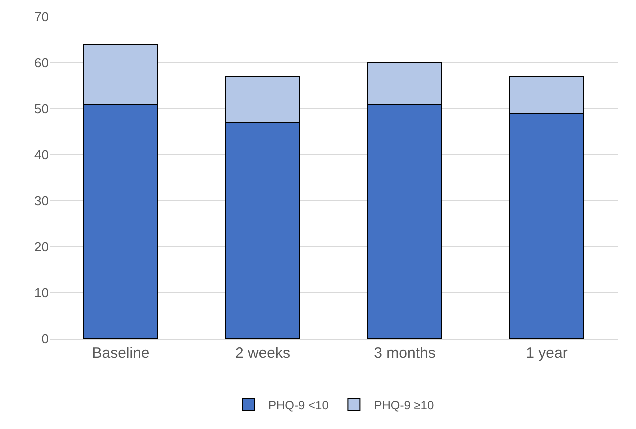 The image size is (636, 429). I want to click on y-tick-label: 40, so click(41, 155).